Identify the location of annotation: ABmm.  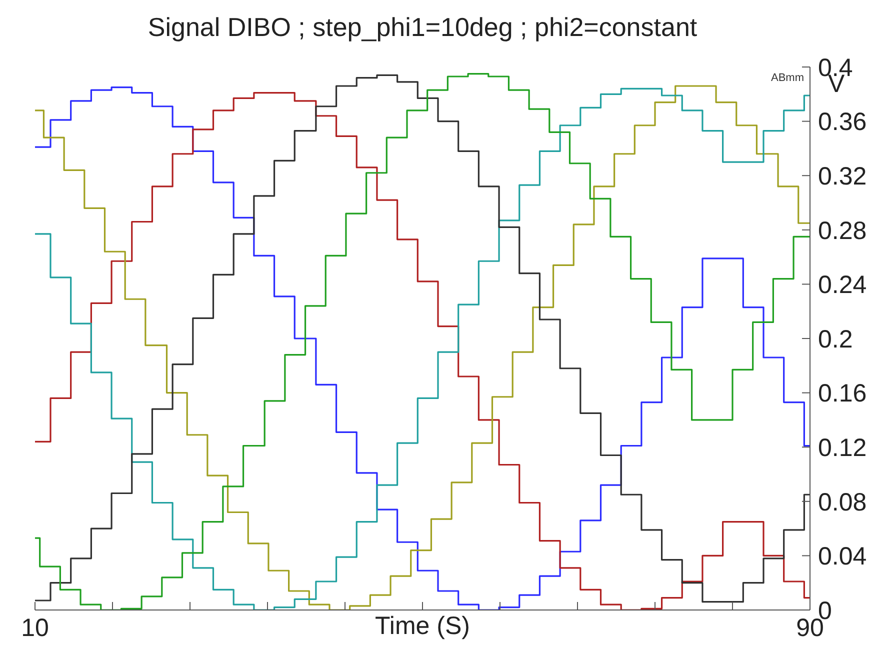
(787, 78).